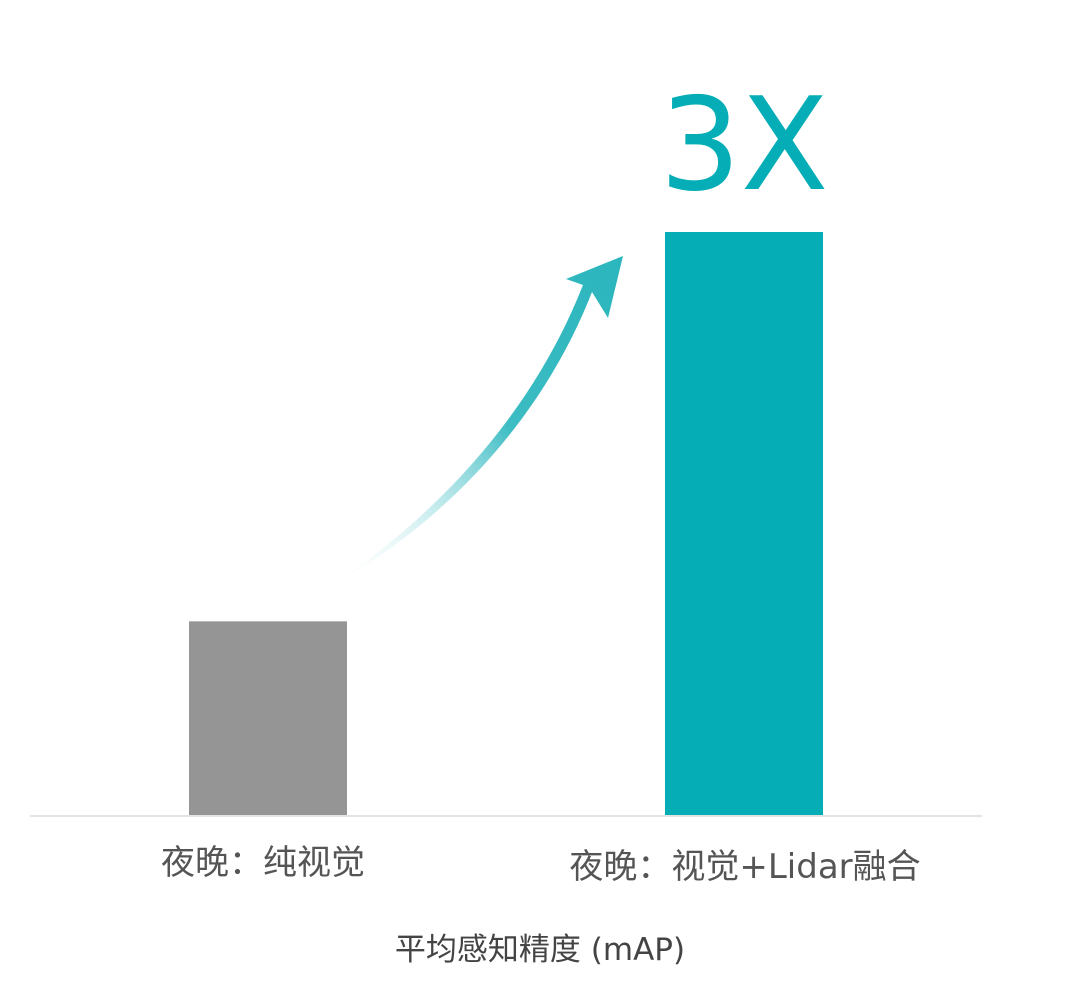 Image resolution: width=1080 pixels, height=991 pixels. I want to click on category-label-night-vision-lidar-fusion: 夜晚：视觉+Lidar融合, so click(744, 867).